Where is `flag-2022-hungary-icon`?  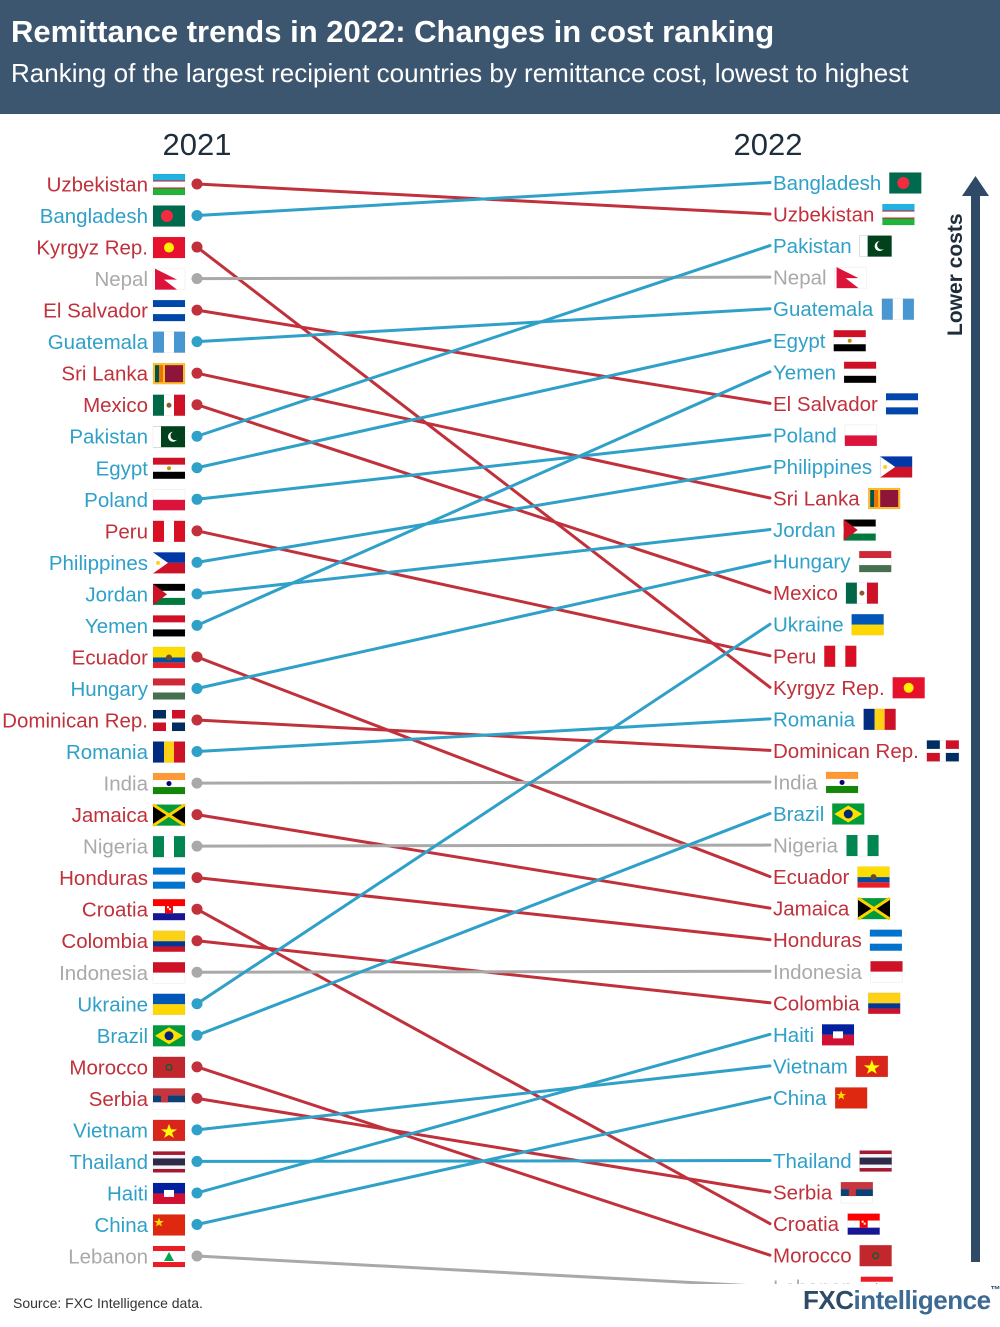
flag-2022-hungary-icon is located at coordinates (875, 561).